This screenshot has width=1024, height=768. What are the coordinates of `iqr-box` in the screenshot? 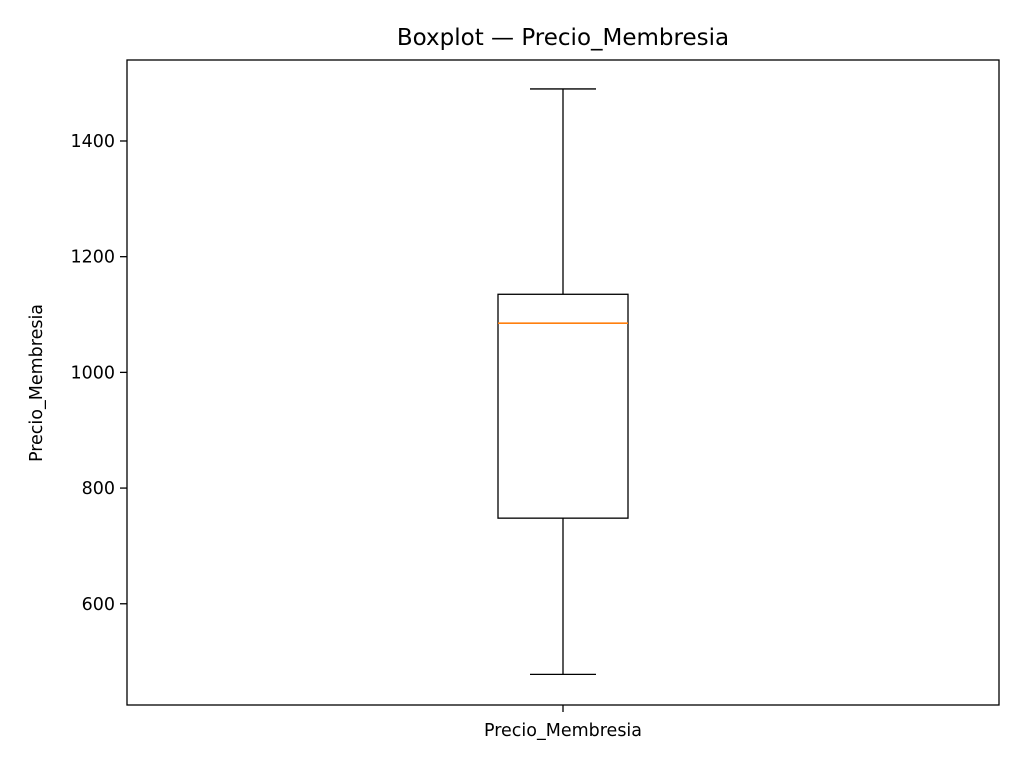 It's located at (563, 406).